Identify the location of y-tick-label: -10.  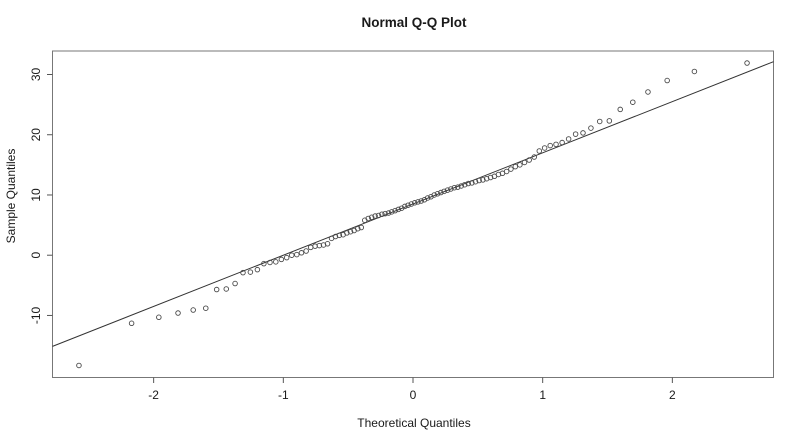
(36, 315).